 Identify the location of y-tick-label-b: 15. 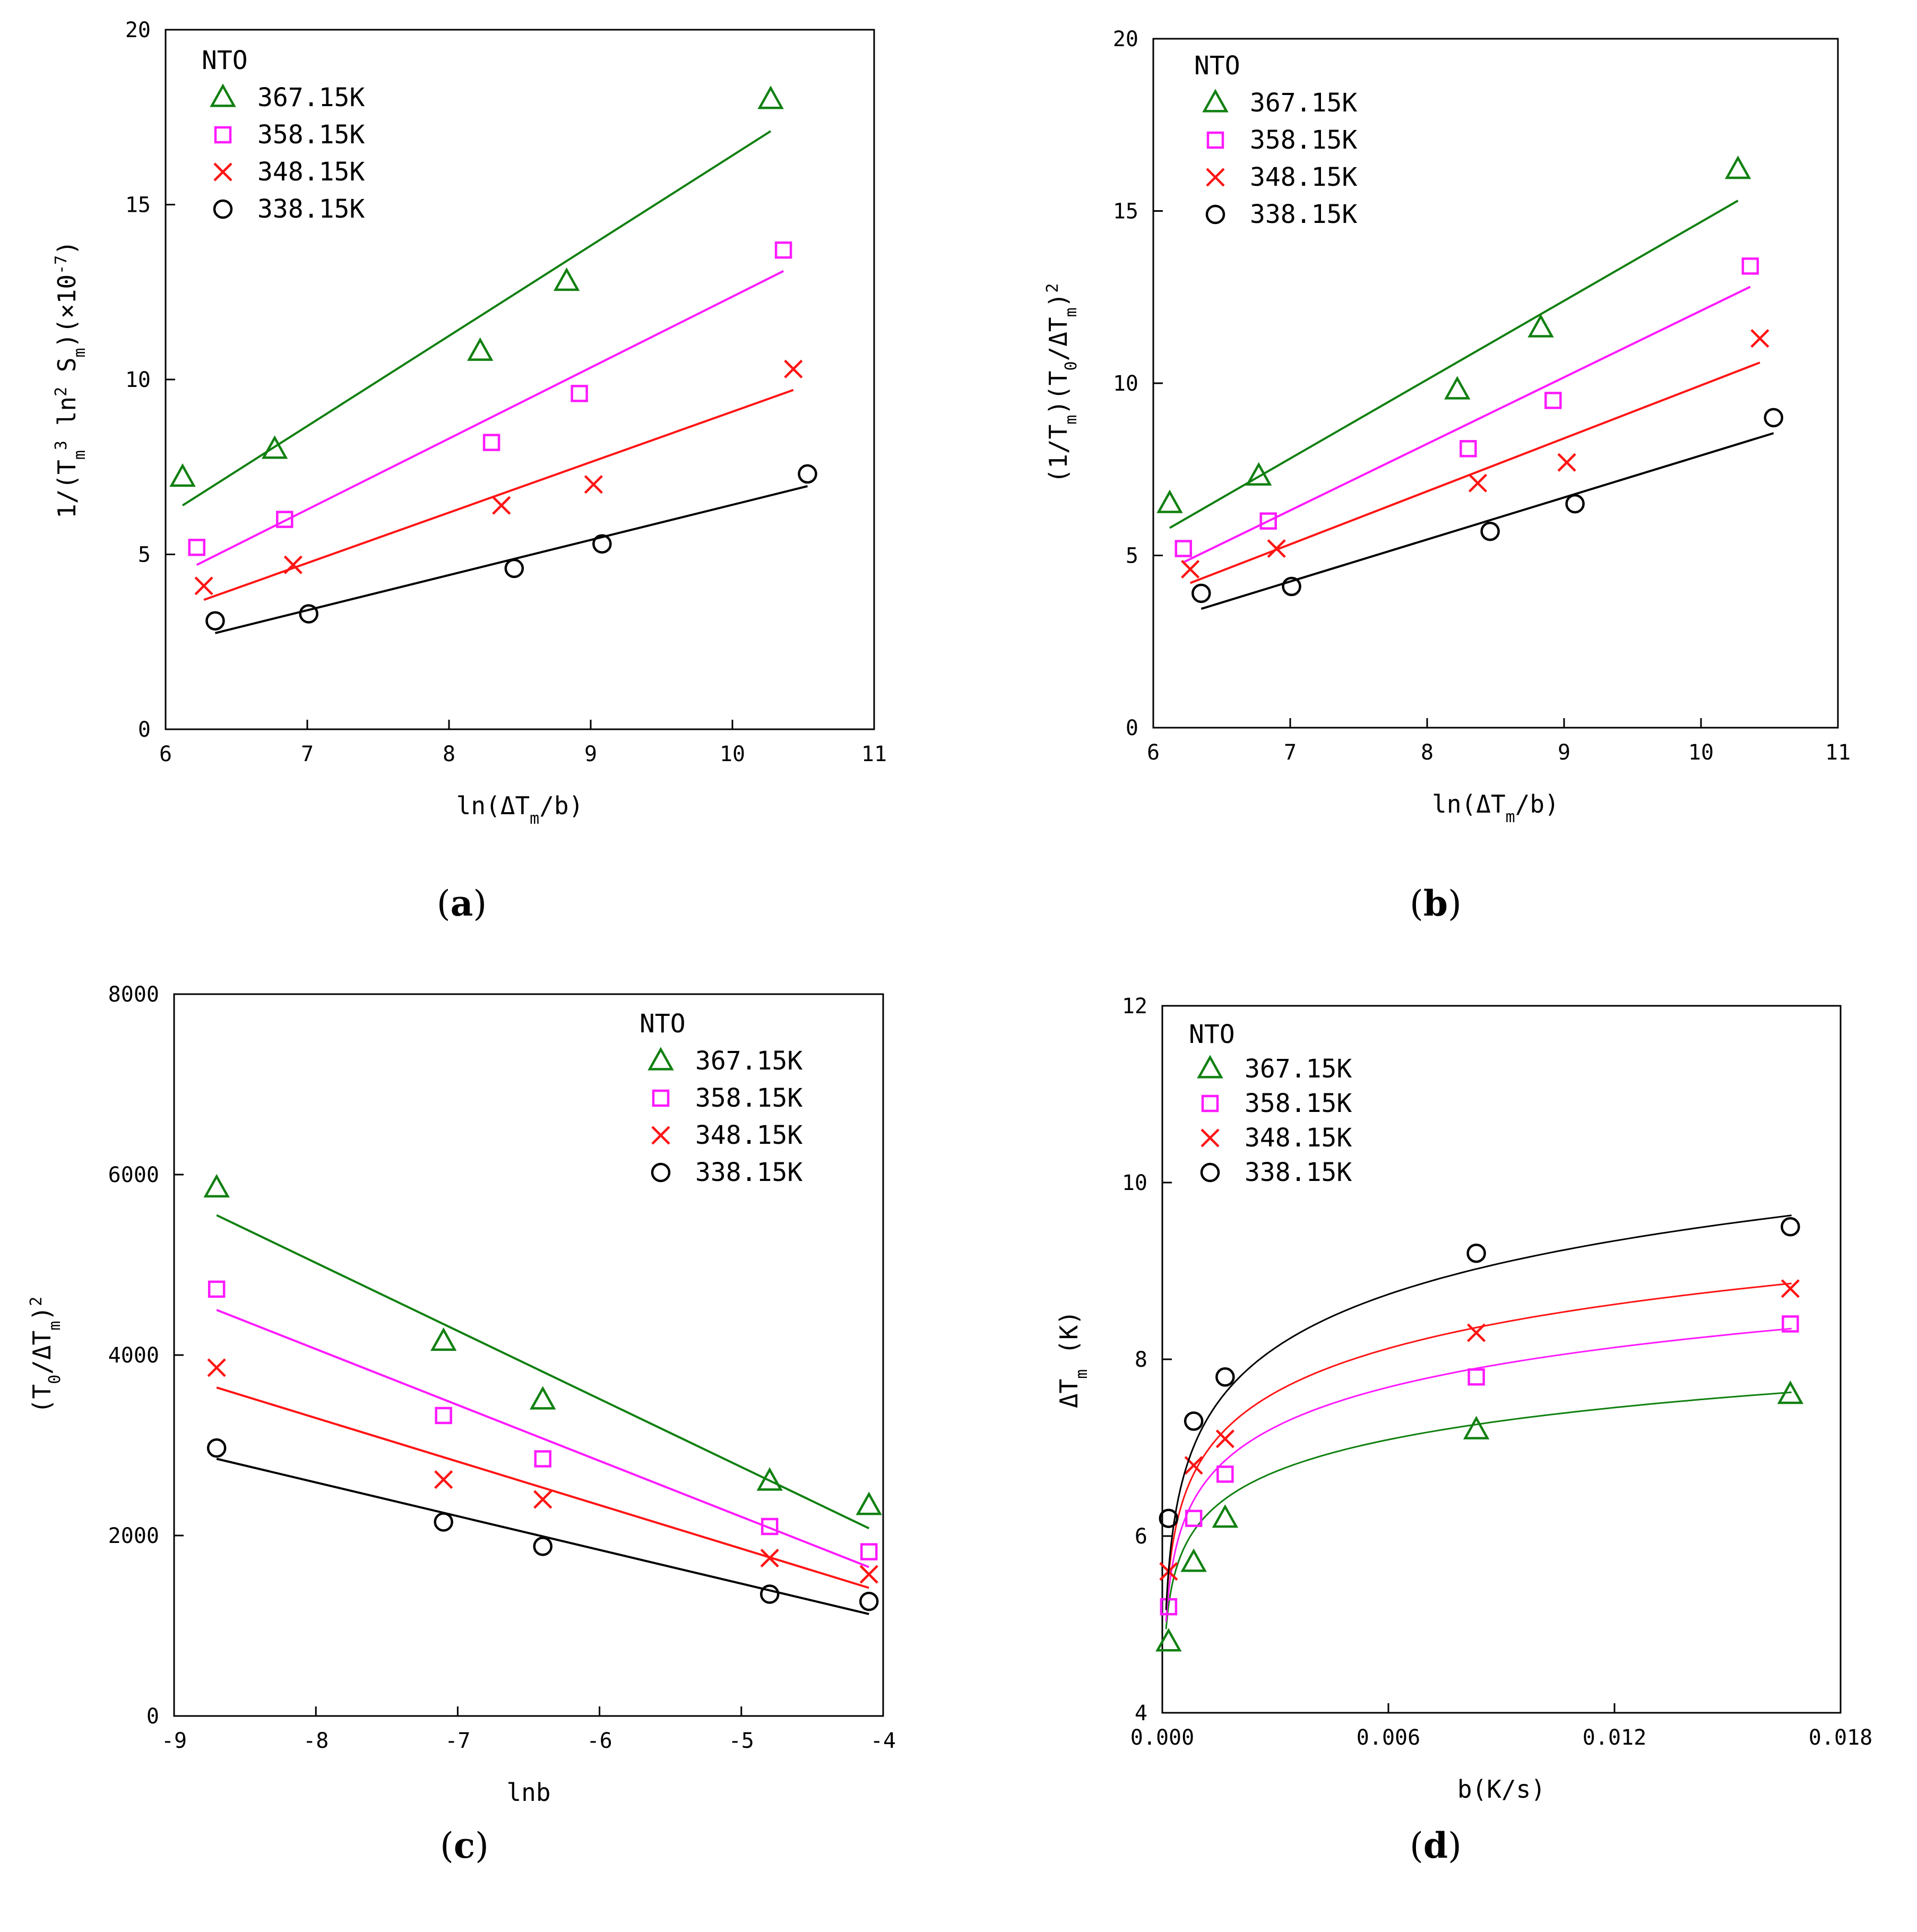
(1125, 212).